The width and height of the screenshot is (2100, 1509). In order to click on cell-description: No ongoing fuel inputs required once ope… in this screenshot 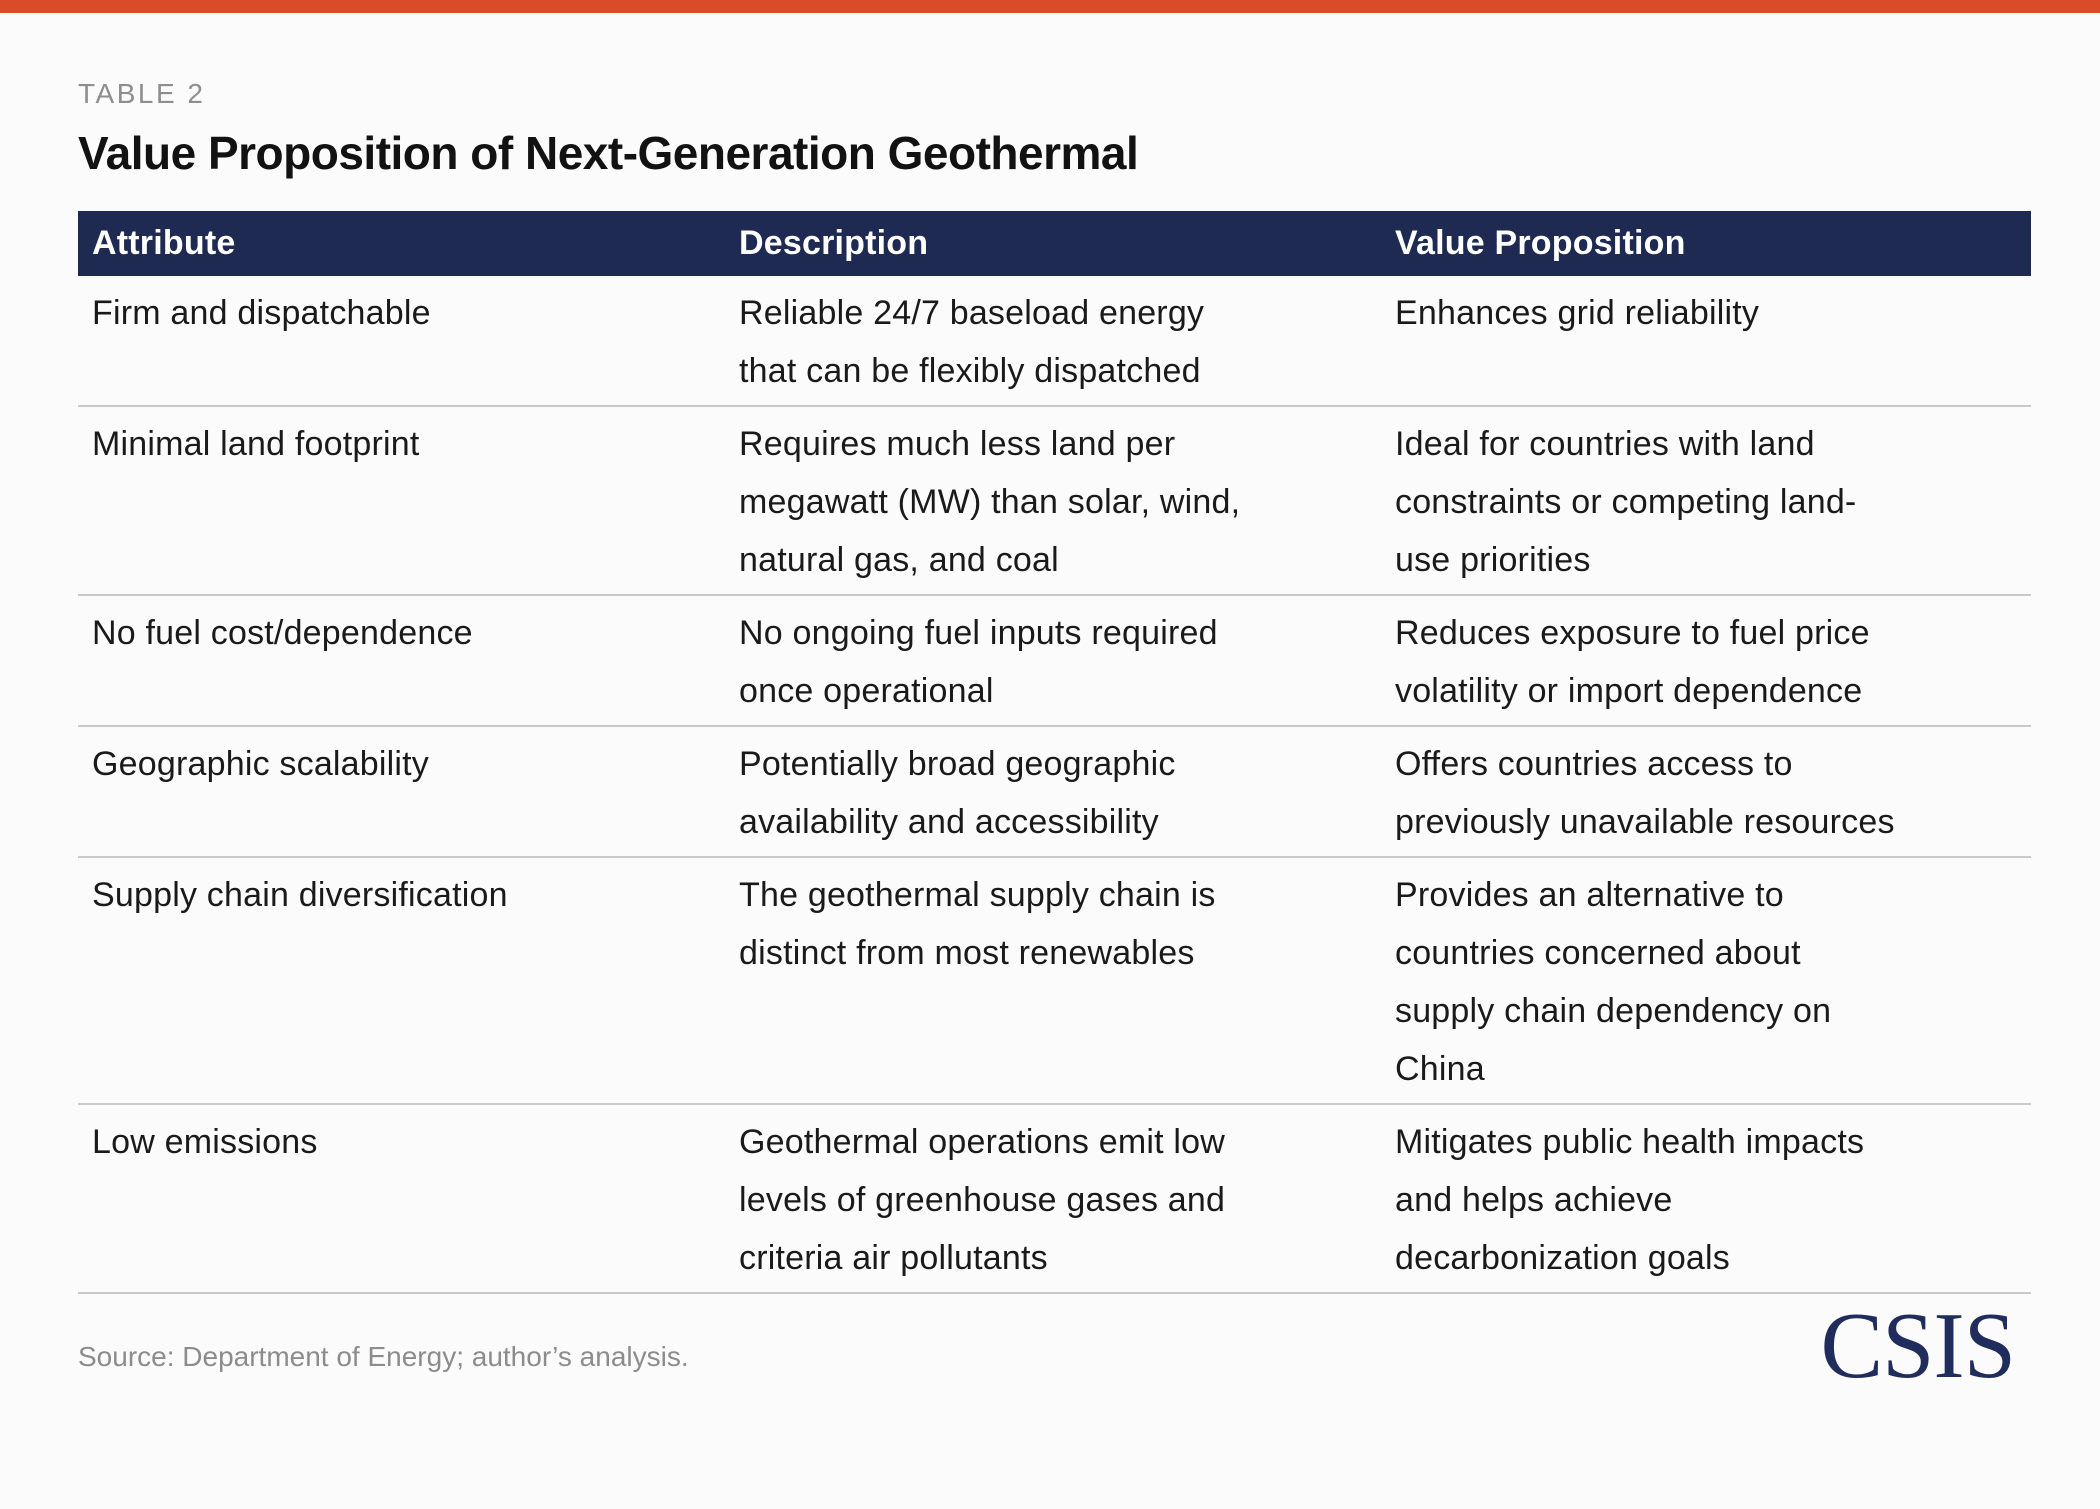, I will do `click(1053, 661)`.